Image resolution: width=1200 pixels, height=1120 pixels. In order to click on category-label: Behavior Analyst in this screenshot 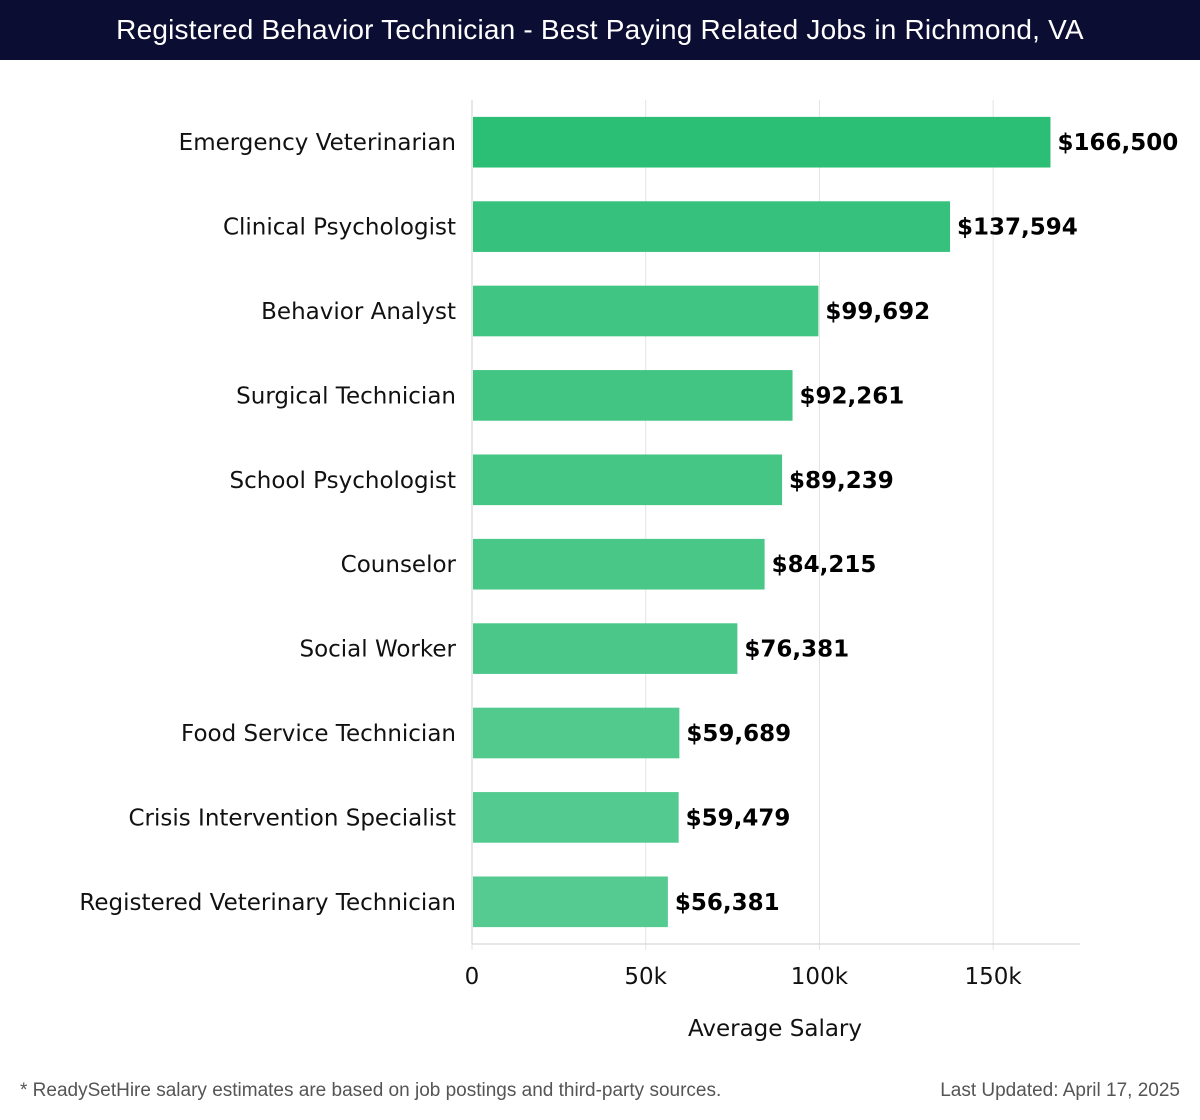, I will do `click(358, 312)`.